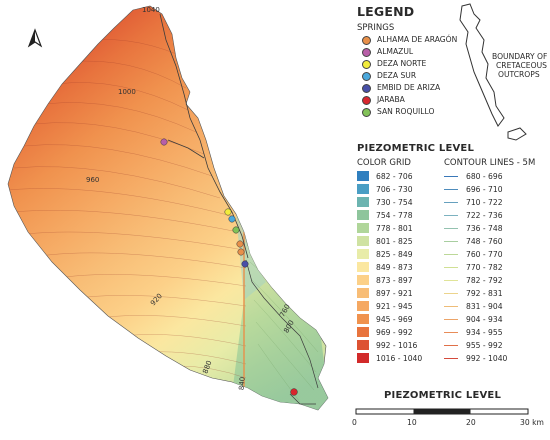  I want to click on scale-bar, so click(442, 411).